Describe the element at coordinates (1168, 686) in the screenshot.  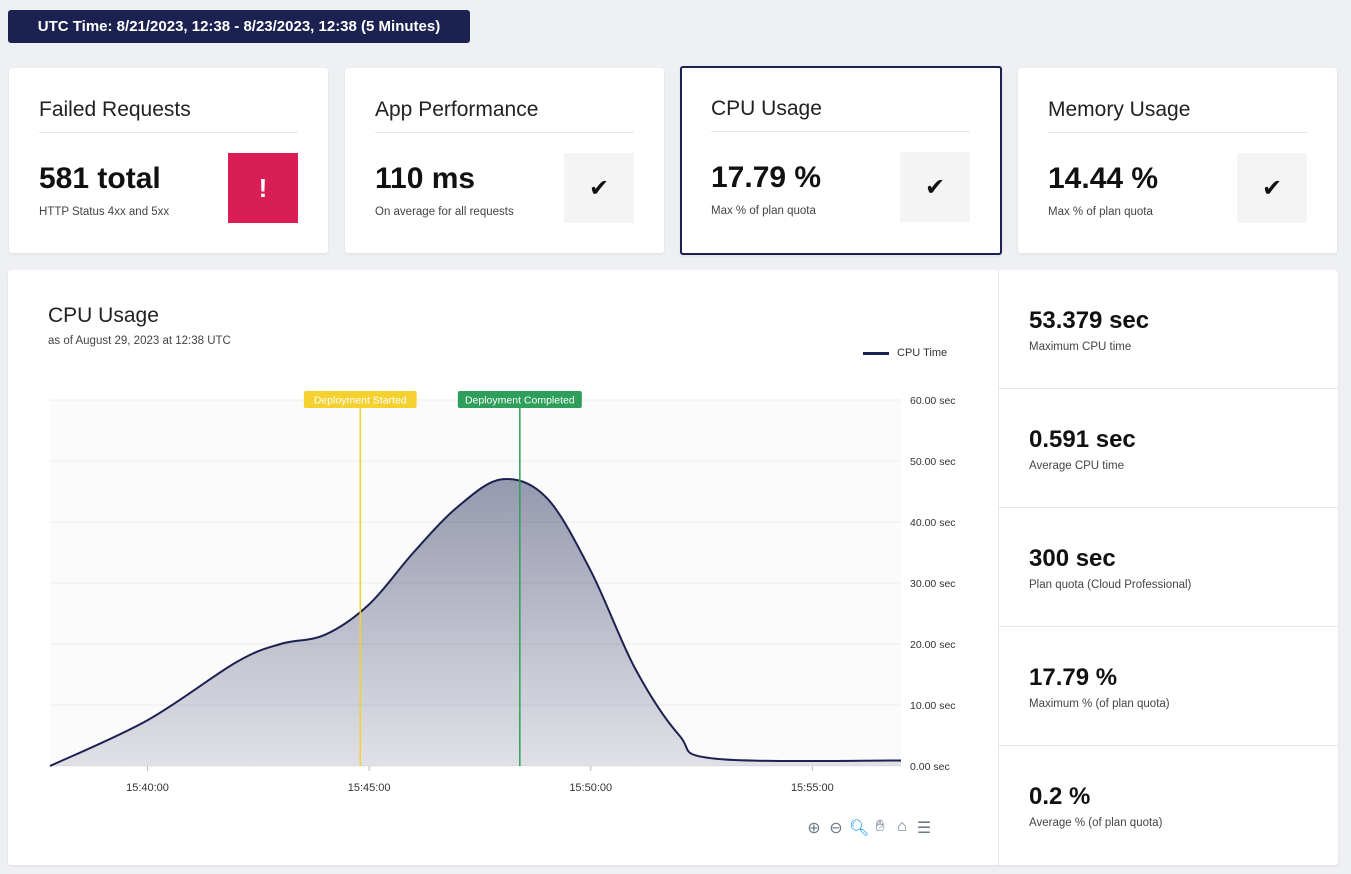
I see `stat-max-percent-quota: 17.79 % Maximum % (of plan quota)` at that location.